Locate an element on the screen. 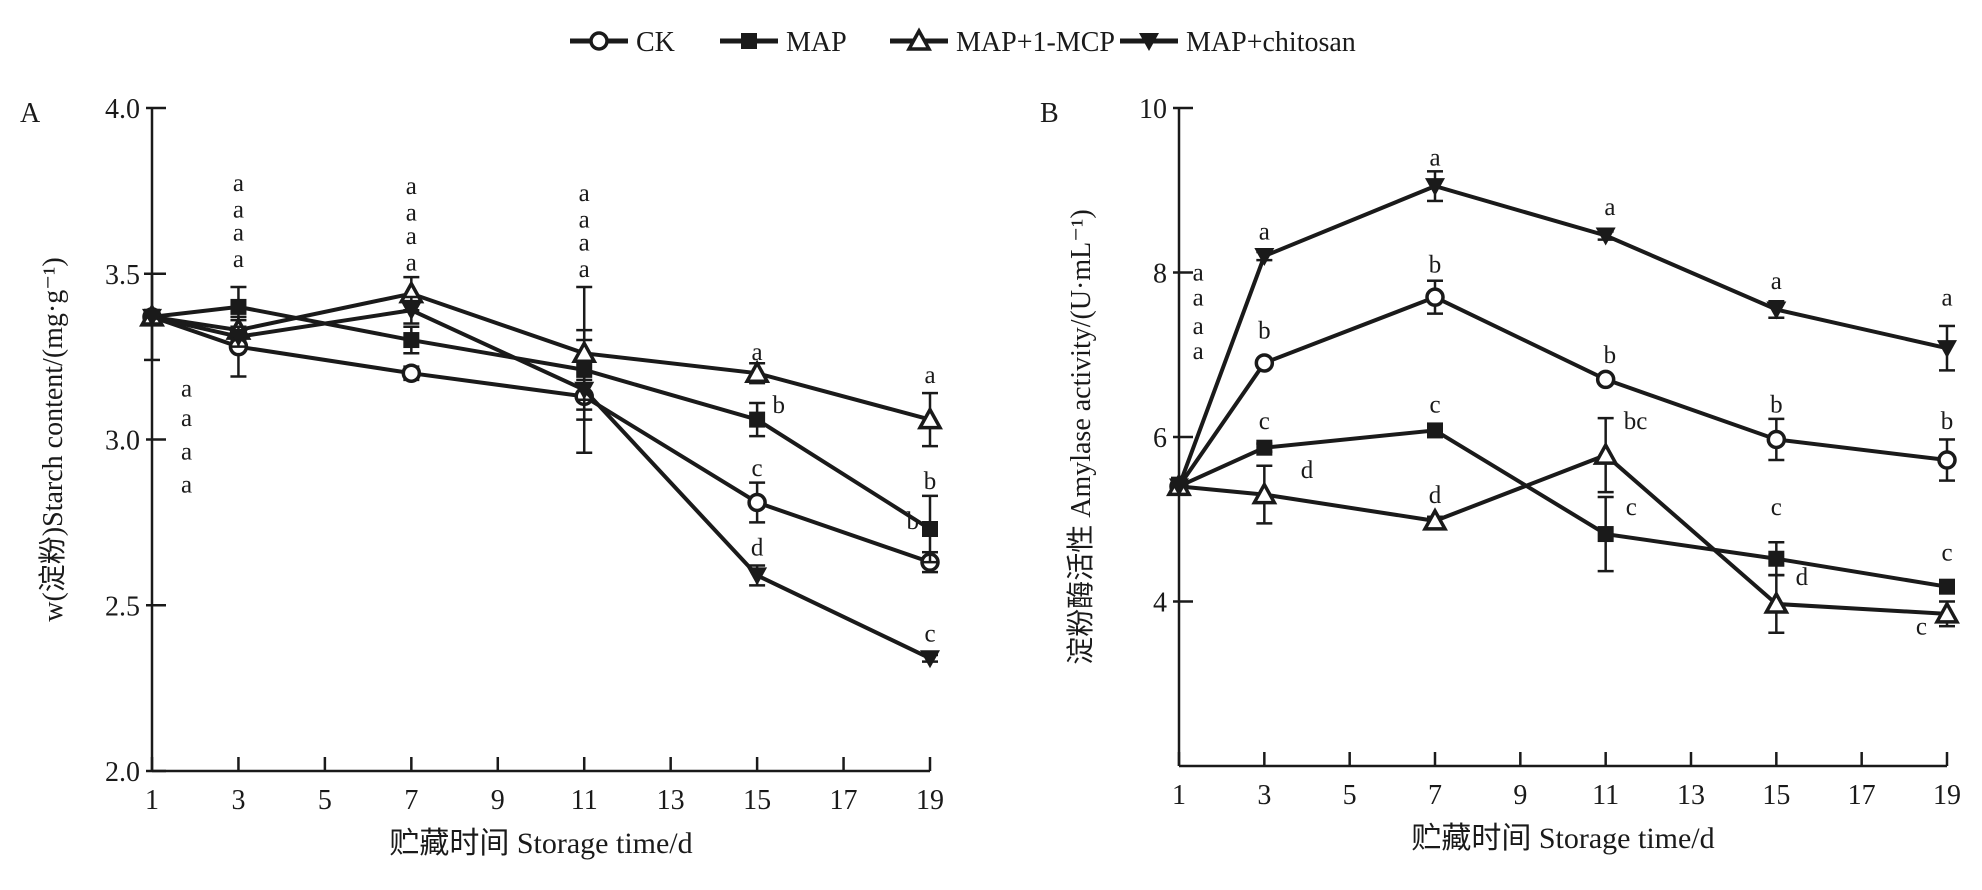 The width and height of the screenshot is (1982, 890). legend-label: MAP+chitosan is located at coordinates (1271, 42).